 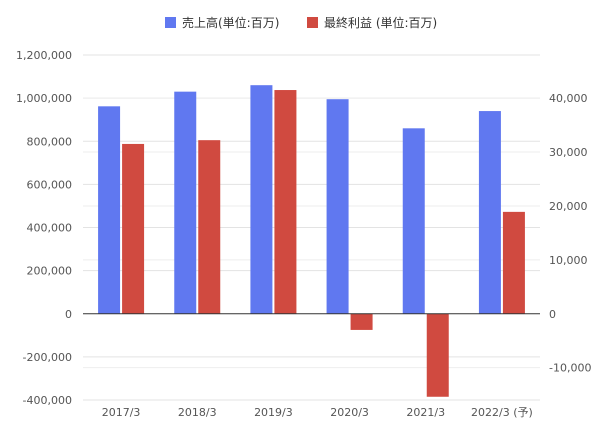 What do you see at coordinates (50, 228) in the screenshot?
I see `left-tick-label: 400,000` at bounding box center [50, 228].